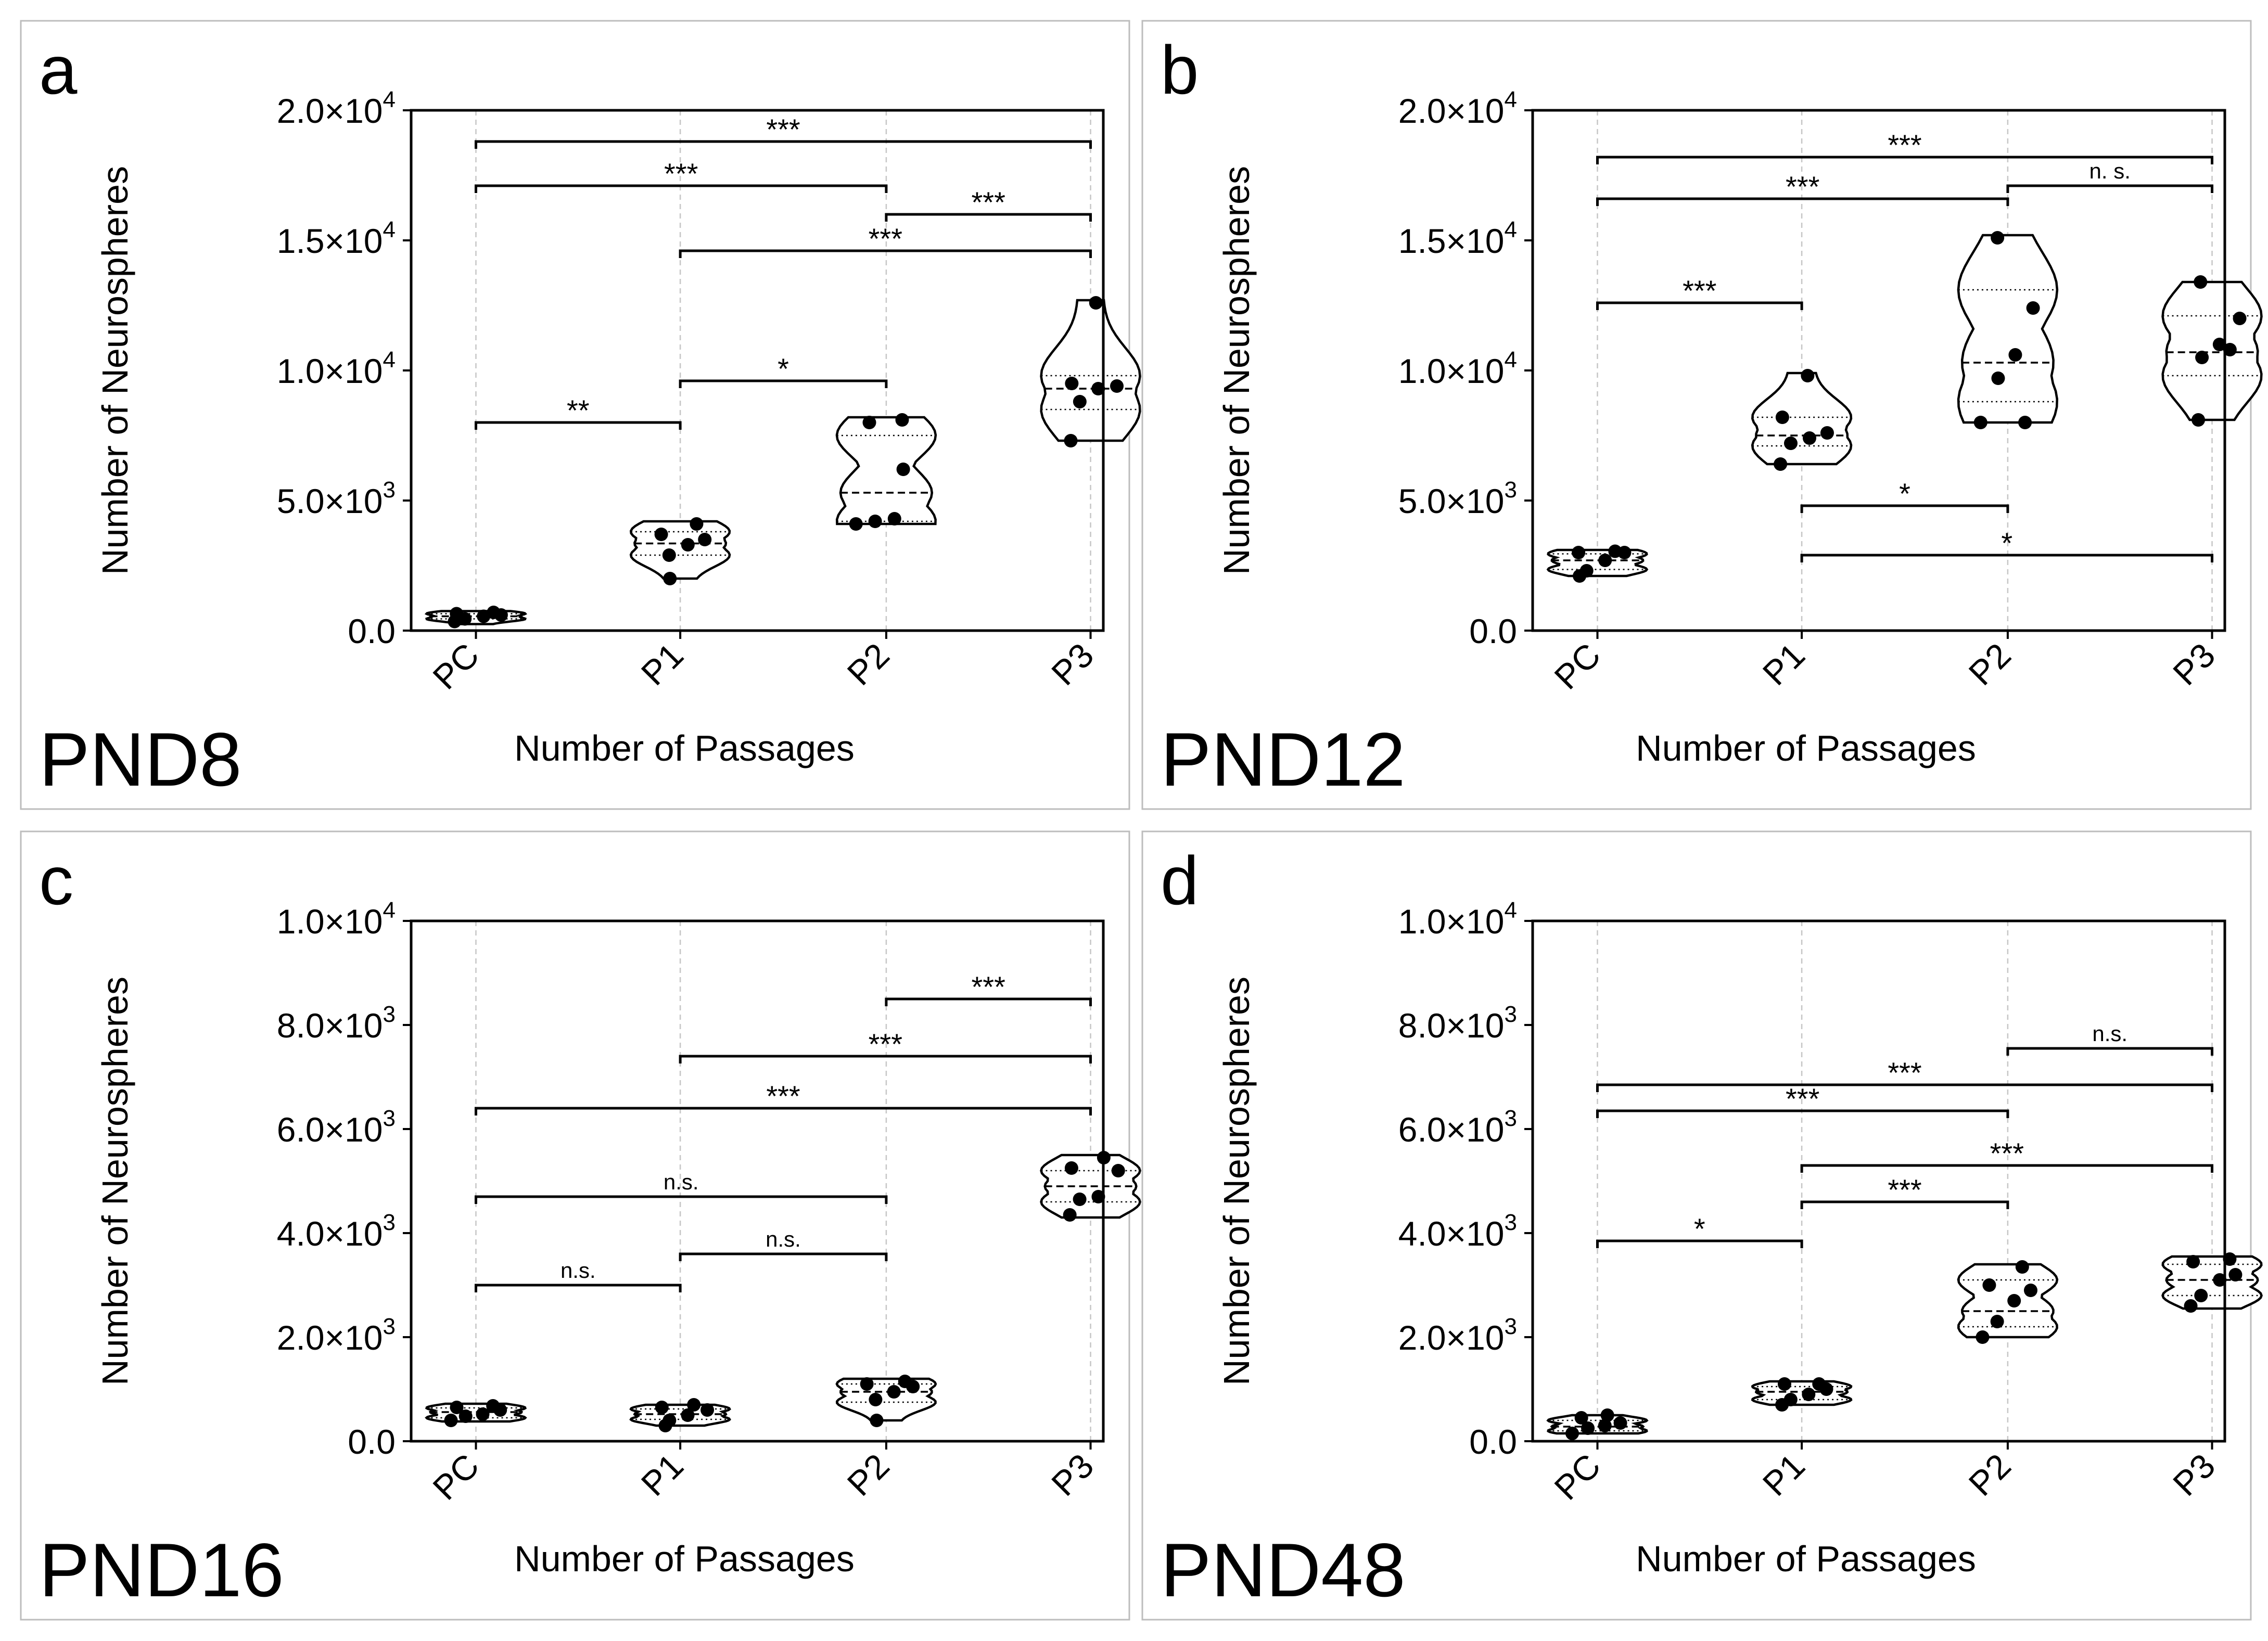 This screenshot has height=1641, width=2268. What do you see at coordinates (1283, 1570) in the screenshot?
I see `panel-title: PND48` at bounding box center [1283, 1570].